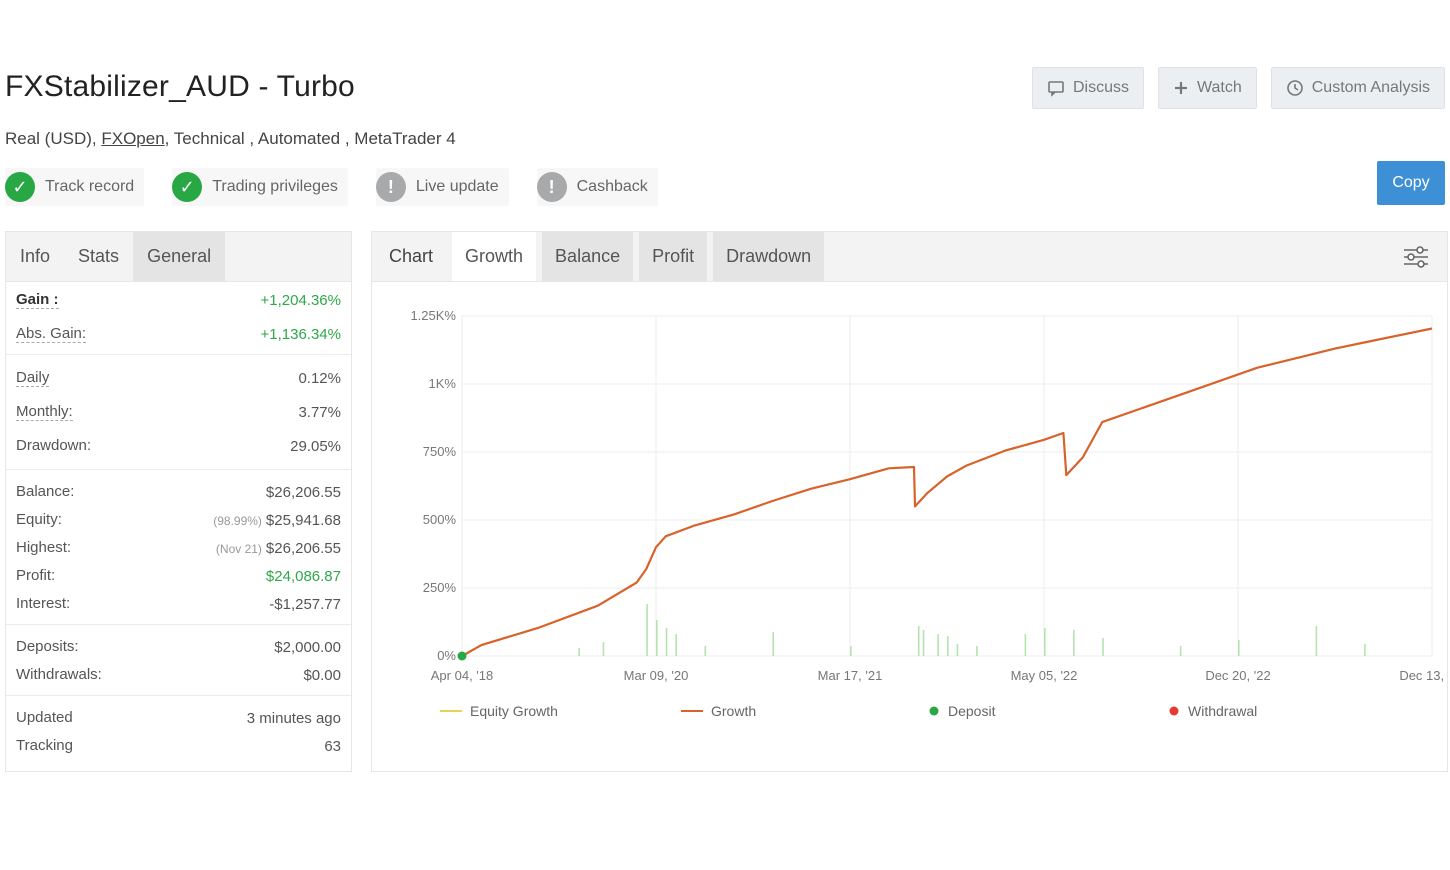 Image resolution: width=1450 pixels, height=870 pixels. I want to click on tab-info: Info, so click(35, 256).